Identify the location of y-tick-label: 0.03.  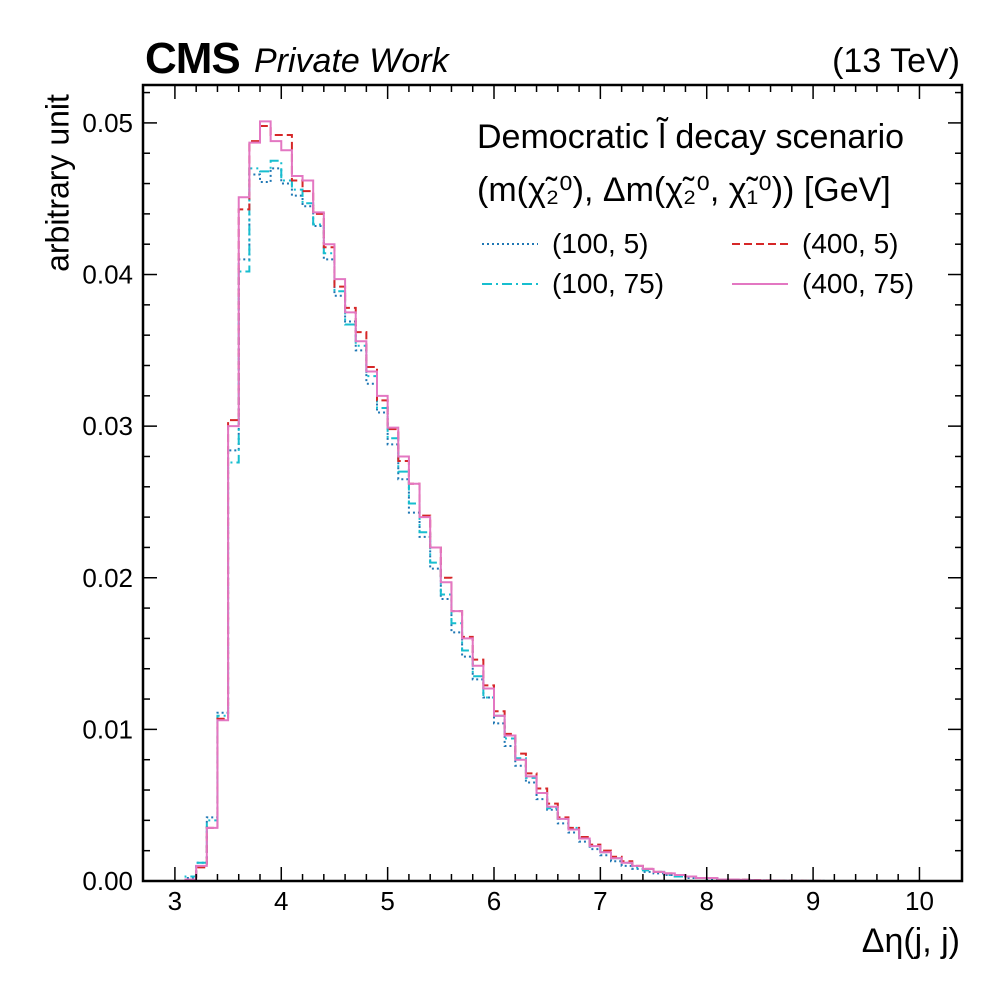
(107, 426).